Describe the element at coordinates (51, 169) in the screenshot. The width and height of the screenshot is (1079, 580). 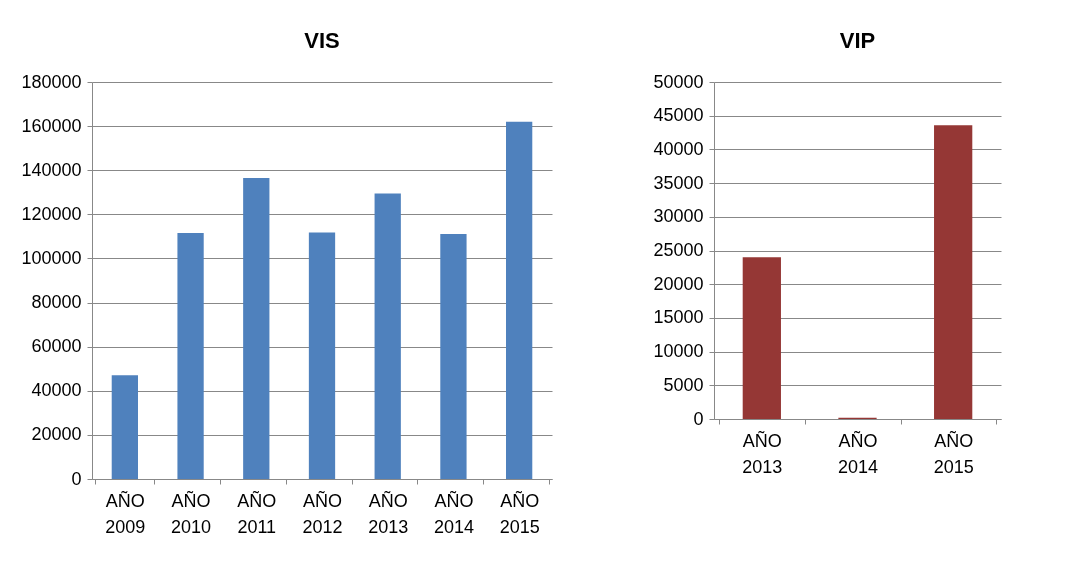
I see `y-tick-label: 140000` at that location.